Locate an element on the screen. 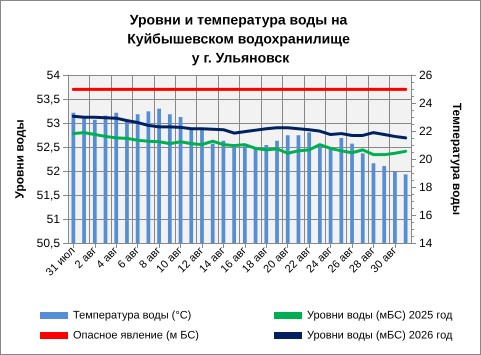 The height and width of the screenshot is (355, 481). y-axis-title: Уровни воды is located at coordinates (19, 159).